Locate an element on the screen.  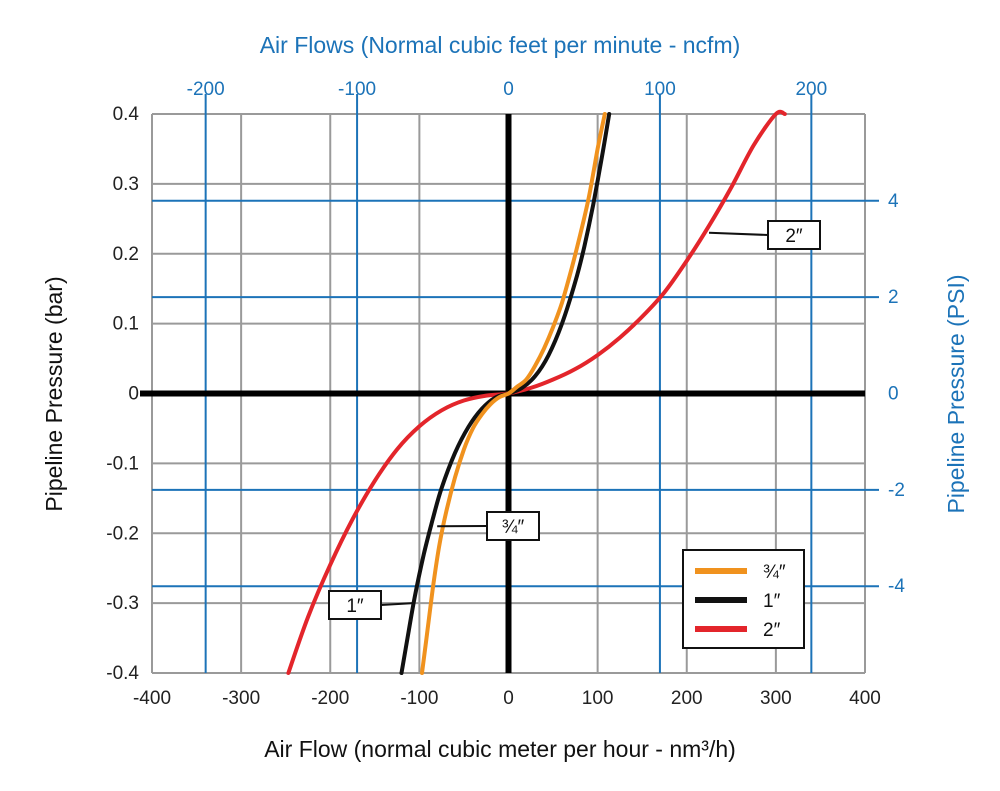
callout-label: 2″ is located at coordinates (794, 236).